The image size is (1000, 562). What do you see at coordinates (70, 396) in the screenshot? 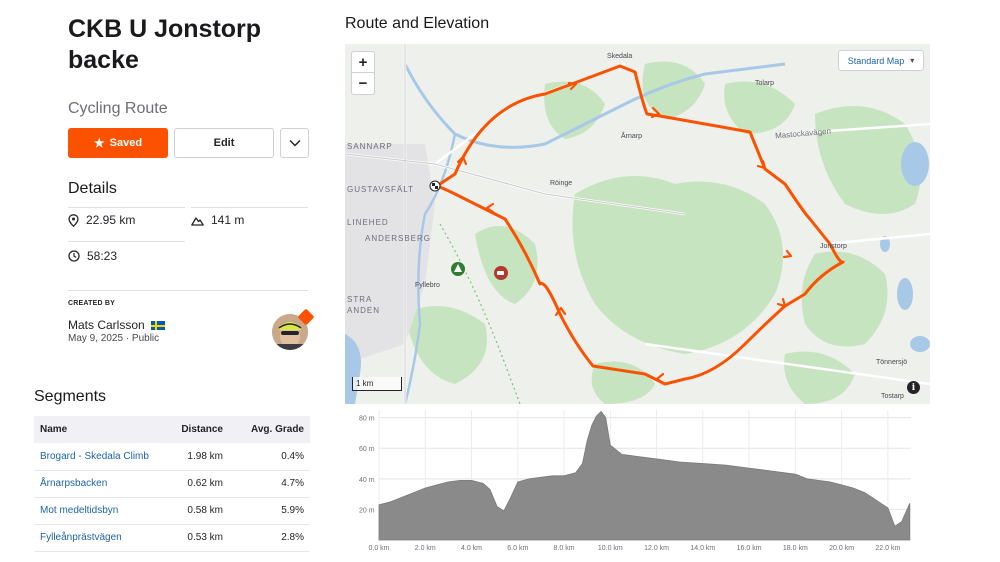
I see `segments-heading: Segments` at bounding box center [70, 396].